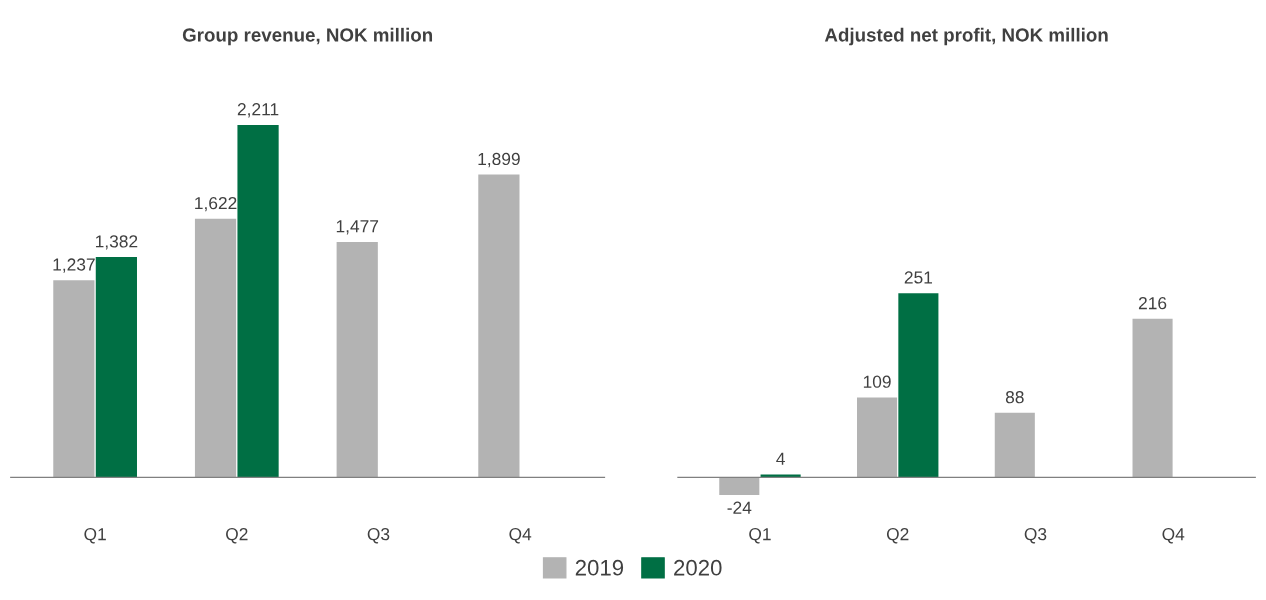  Describe the element at coordinates (1014, 397) in the screenshot. I see `data-label: 88` at that location.